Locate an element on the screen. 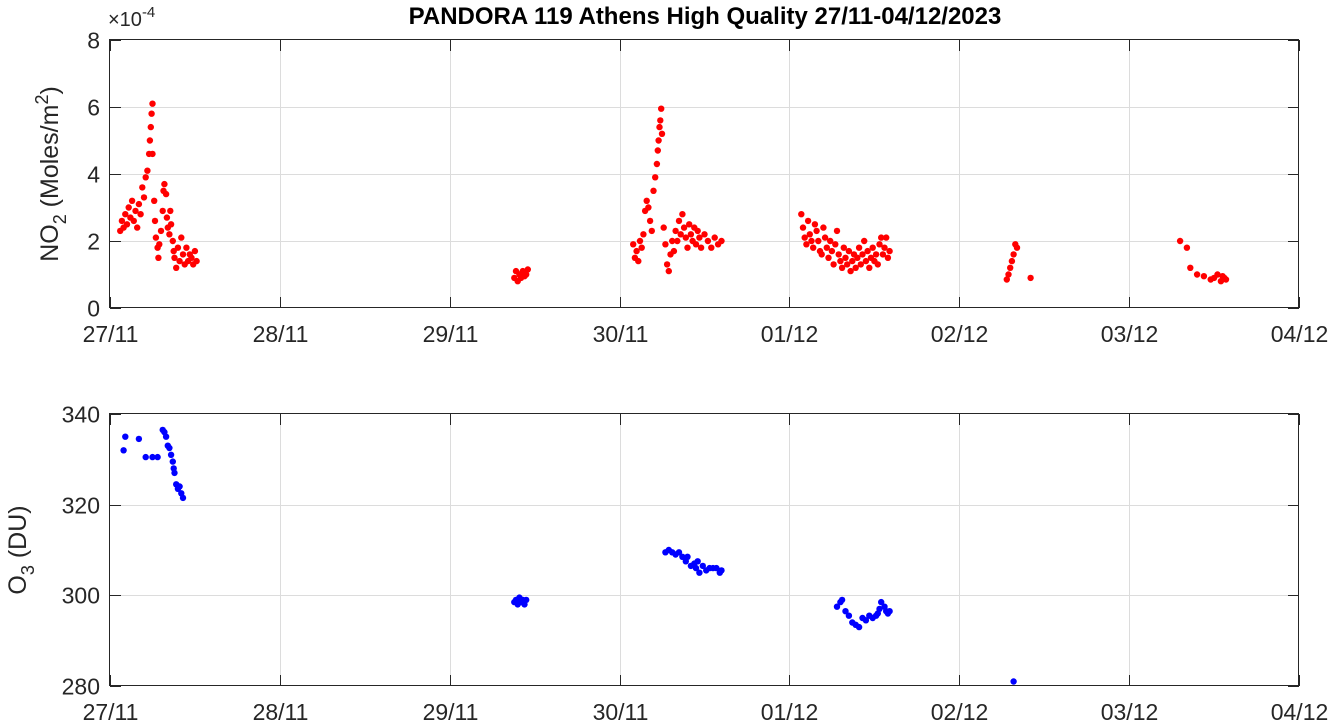 The height and width of the screenshot is (723, 1333). no2-y-tick-label: 4 is located at coordinates (93, 175).